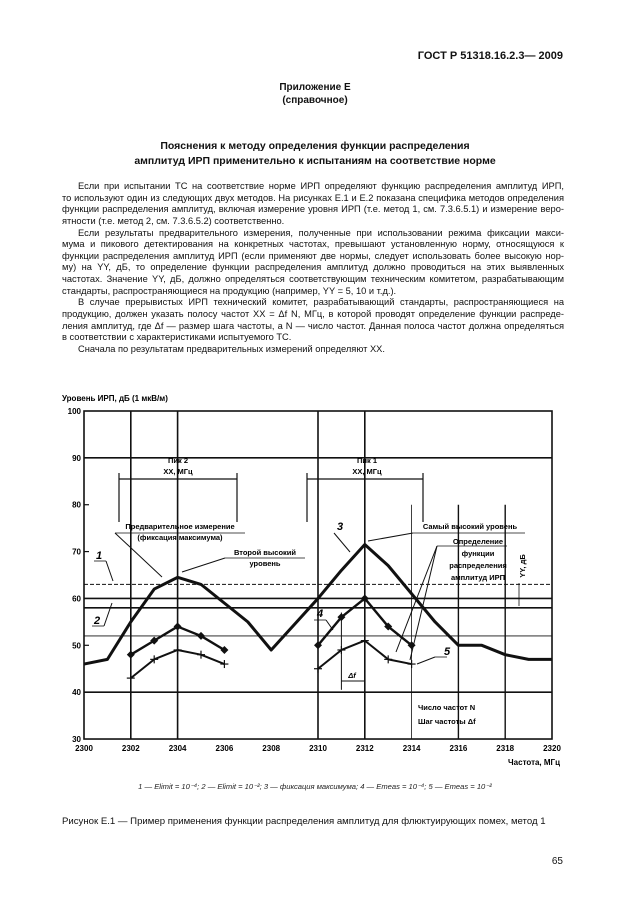 The height and width of the screenshot is (913, 630). Describe the element at coordinates (76, 552) in the screenshot. I see `y-tick-label: 70` at that location.